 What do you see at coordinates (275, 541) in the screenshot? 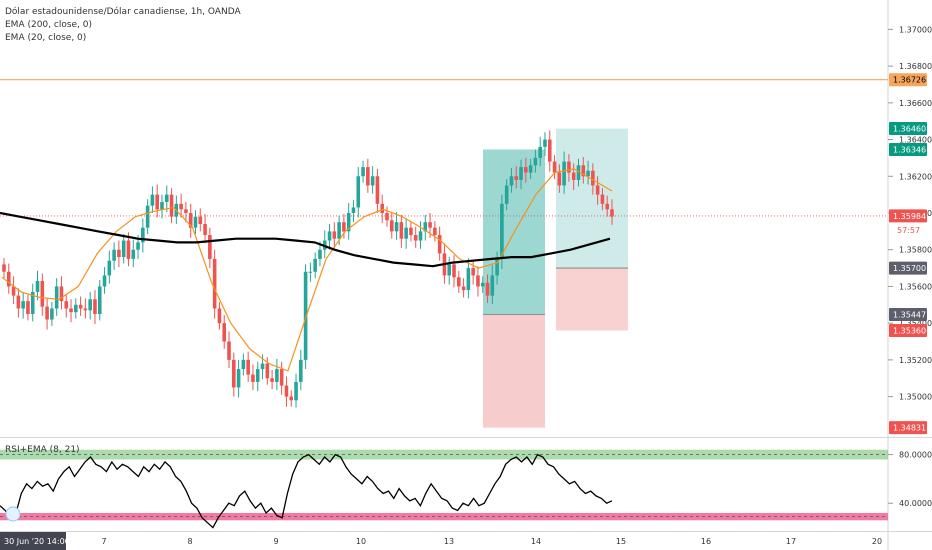
I see `time-tick-label: 9` at bounding box center [275, 541].